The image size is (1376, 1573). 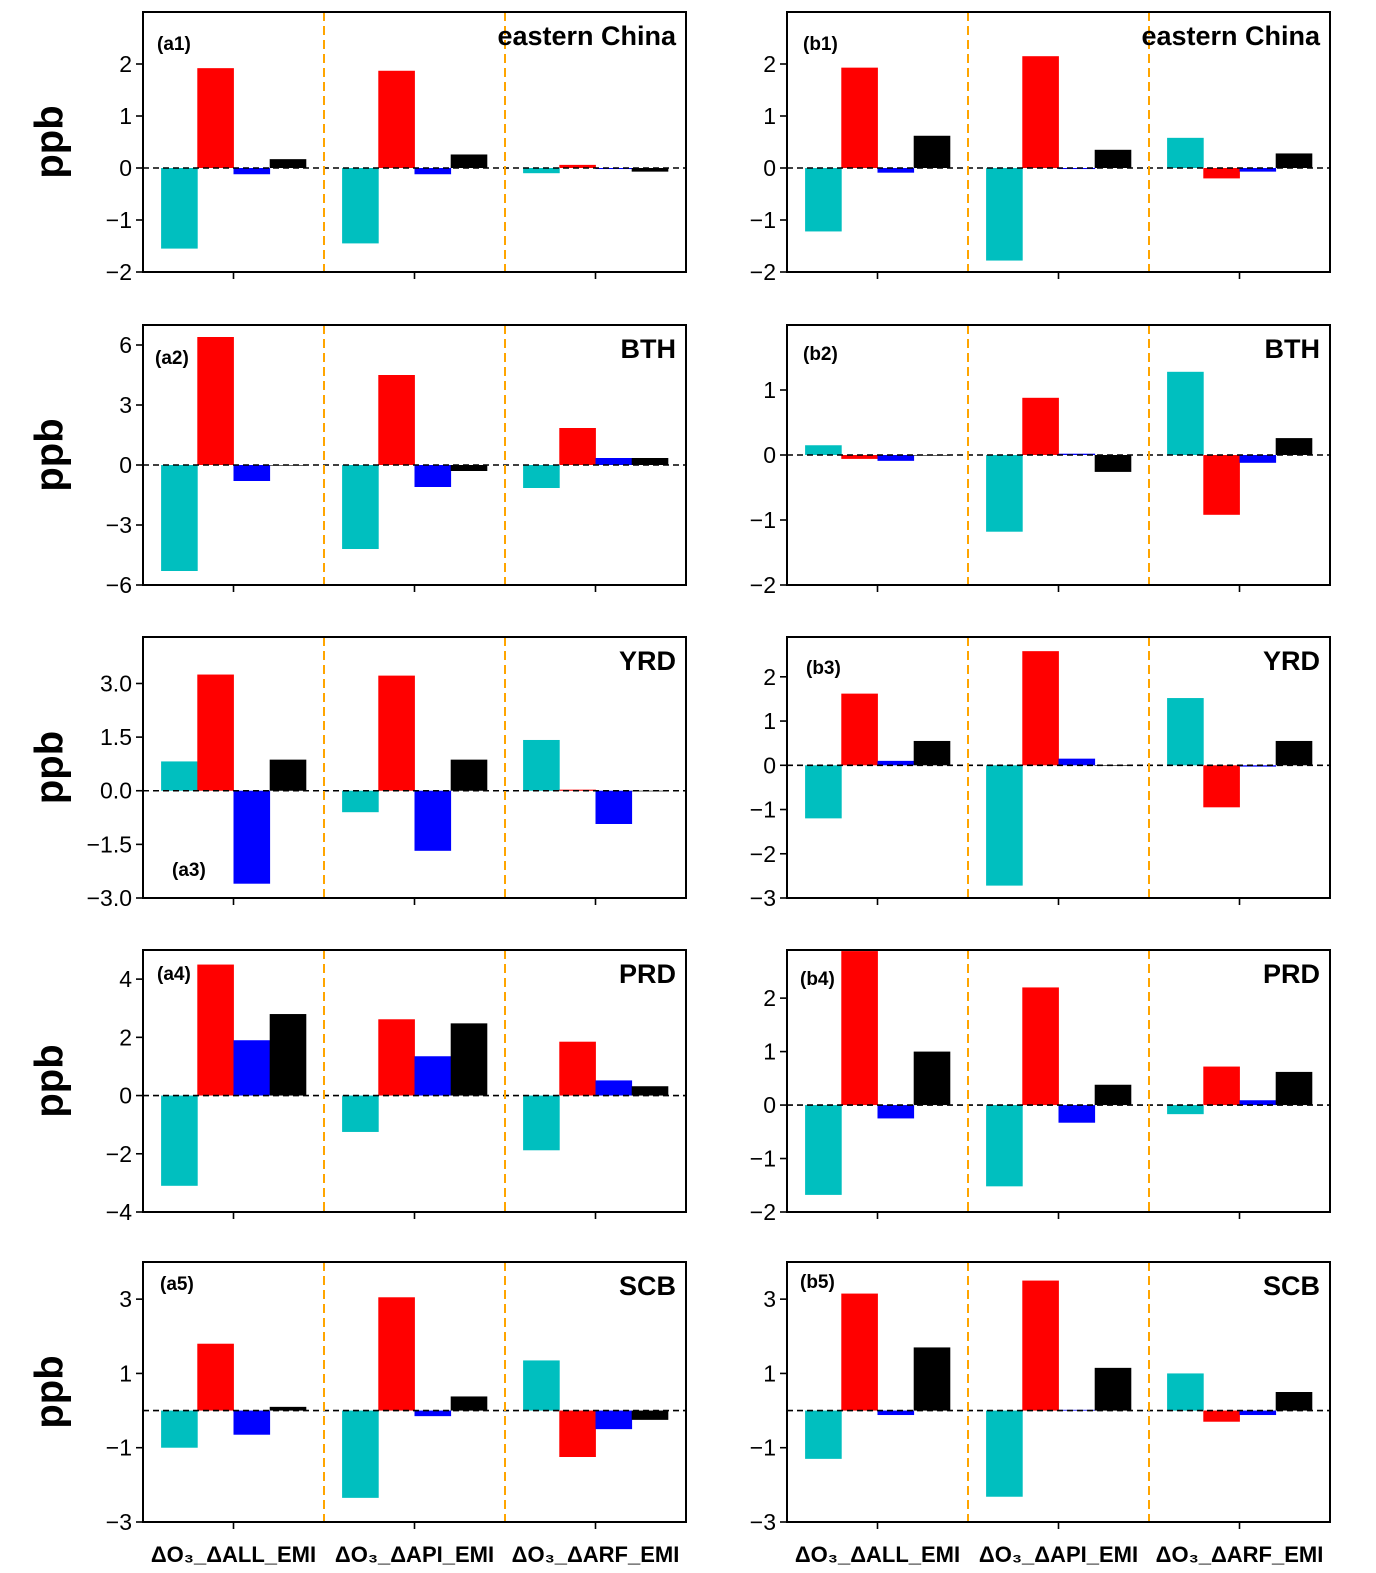 I want to click on y-tick-label: 1.5, so click(x=116, y=737).